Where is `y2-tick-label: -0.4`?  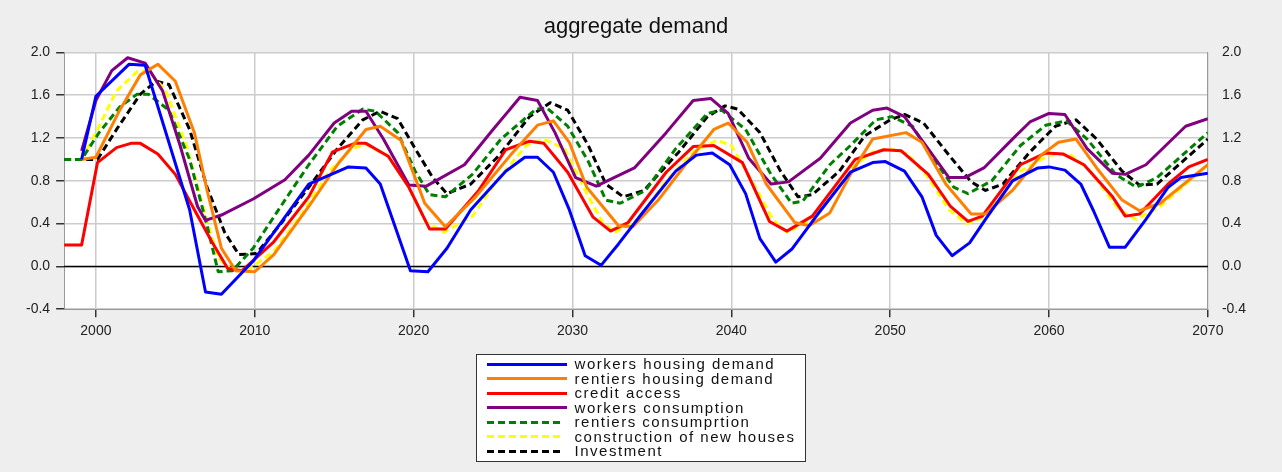 y2-tick-label: -0.4 is located at coordinates (1234, 308).